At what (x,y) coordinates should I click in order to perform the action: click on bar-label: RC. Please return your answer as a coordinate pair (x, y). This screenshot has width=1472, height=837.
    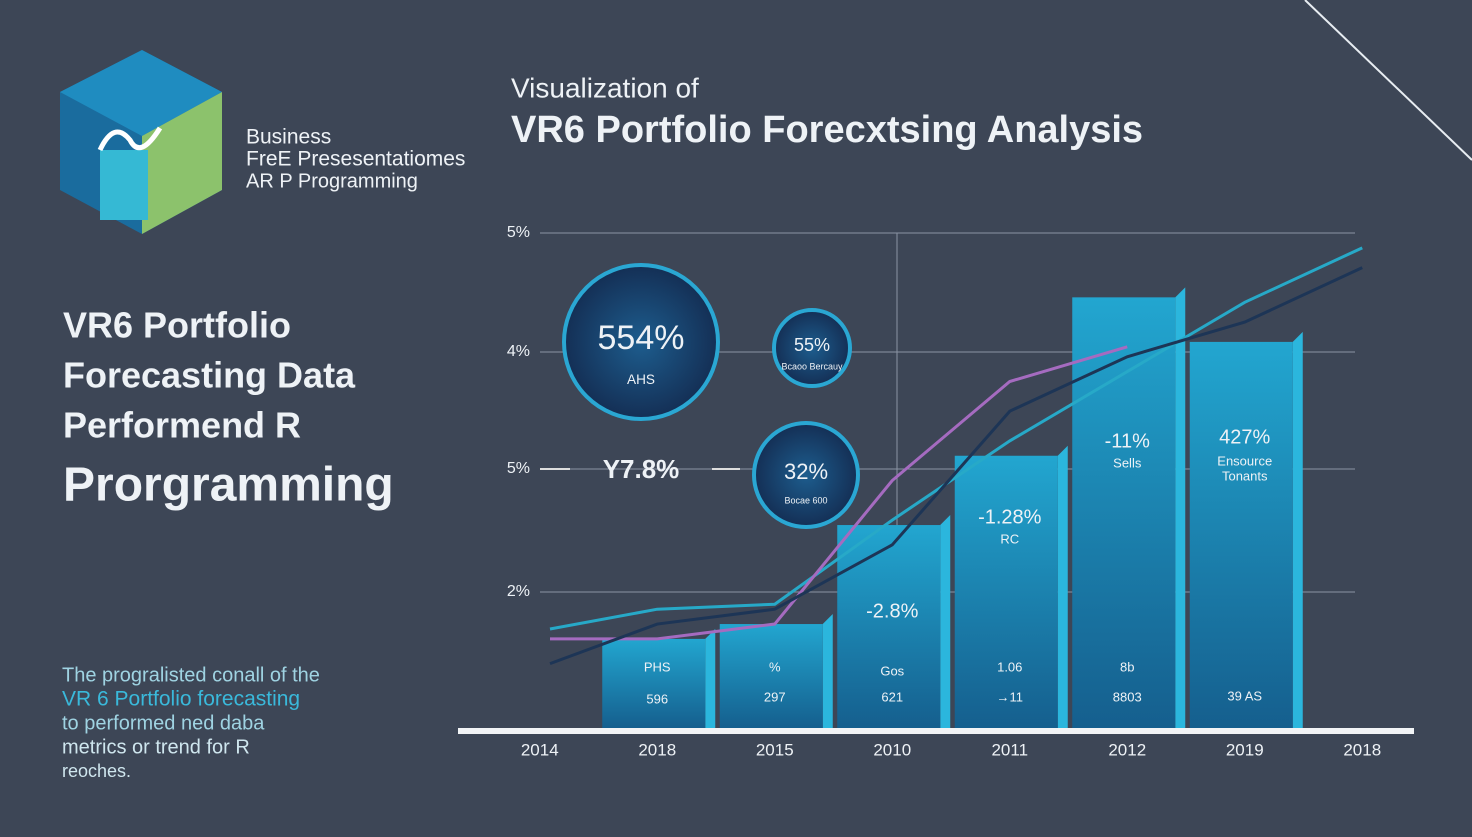
    Looking at the image, I should click on (1009, 538).